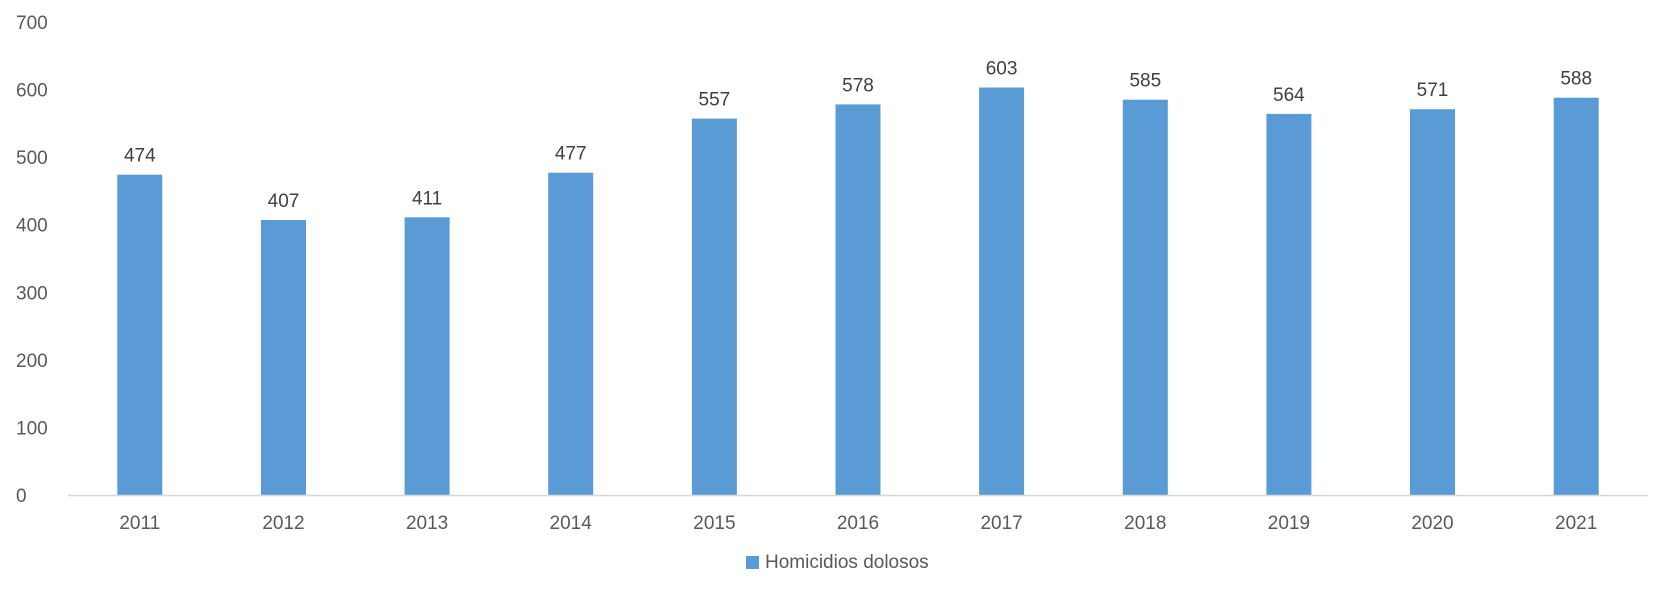  What do you see at coordinates (284, 201) in the screenshot?
I see `data-label: 407` at bounding box center [284, 201].